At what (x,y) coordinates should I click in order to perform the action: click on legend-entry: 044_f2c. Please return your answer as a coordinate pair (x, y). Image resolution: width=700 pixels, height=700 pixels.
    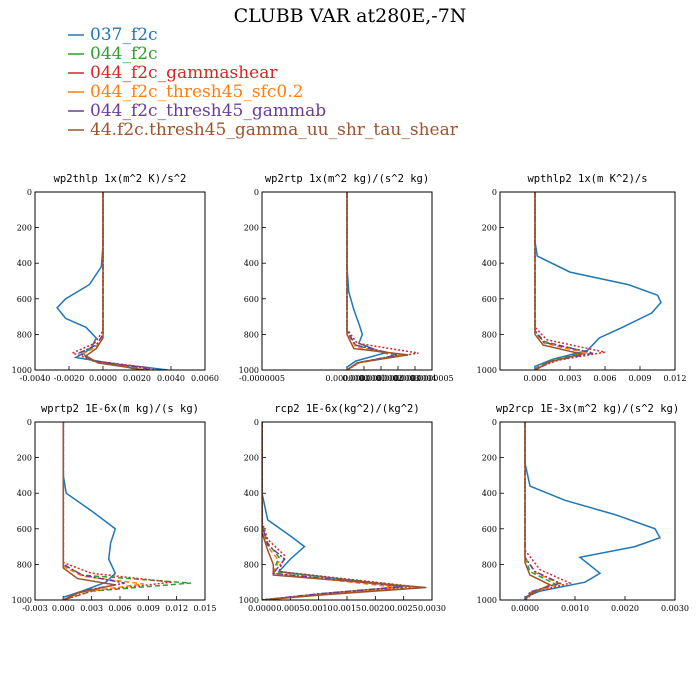
    Looking at the image, I should click on (124, 54).